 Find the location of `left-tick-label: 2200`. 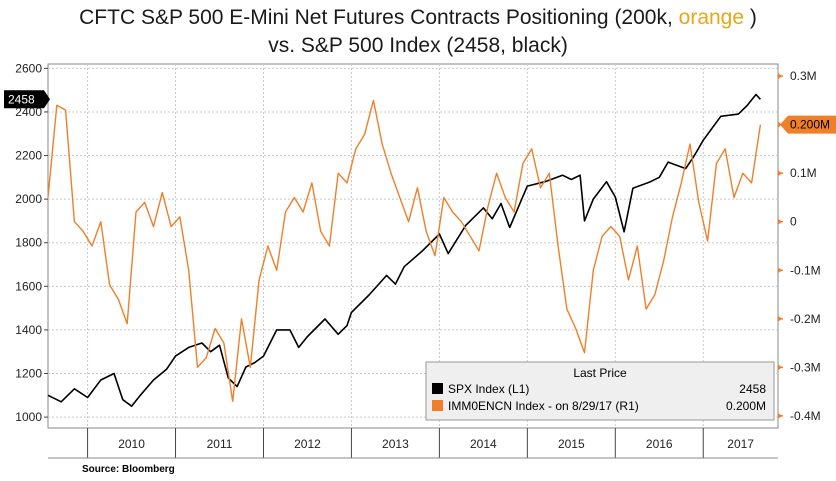

left-tick-label: 2200 is located at coordinates (28, 156).